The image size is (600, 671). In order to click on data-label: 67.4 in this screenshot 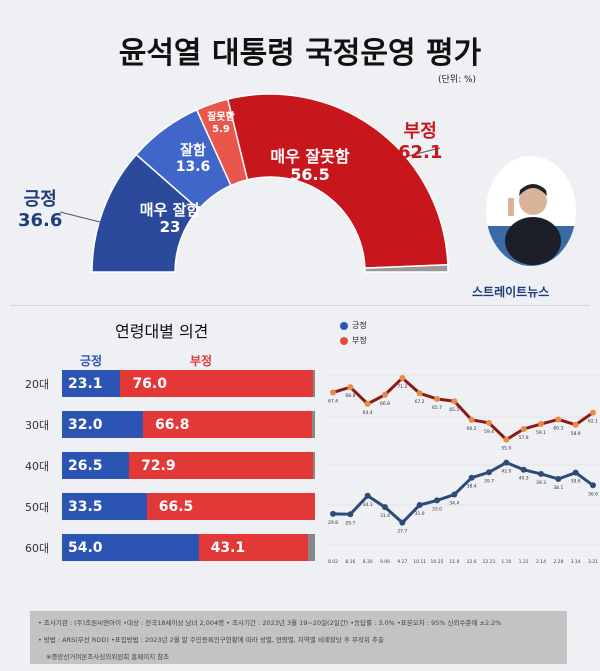, I will do `click(333, 401)`.